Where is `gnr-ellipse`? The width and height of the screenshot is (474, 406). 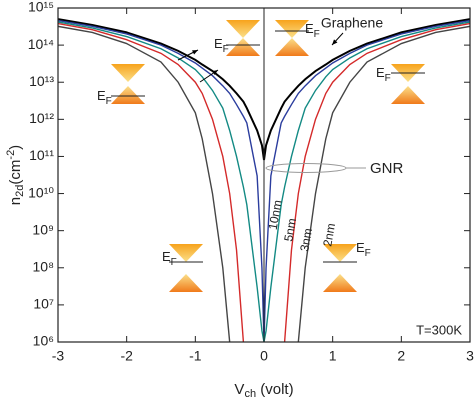 gnr-ellipse is located at coordinates (306, 168).